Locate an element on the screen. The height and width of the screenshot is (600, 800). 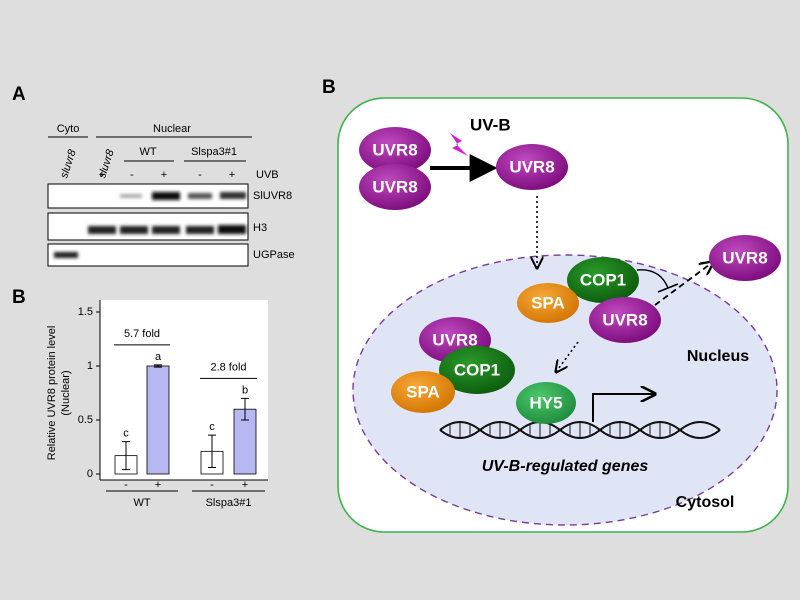
y-tick-label: 1.5 is located at coordinates (85, 312).